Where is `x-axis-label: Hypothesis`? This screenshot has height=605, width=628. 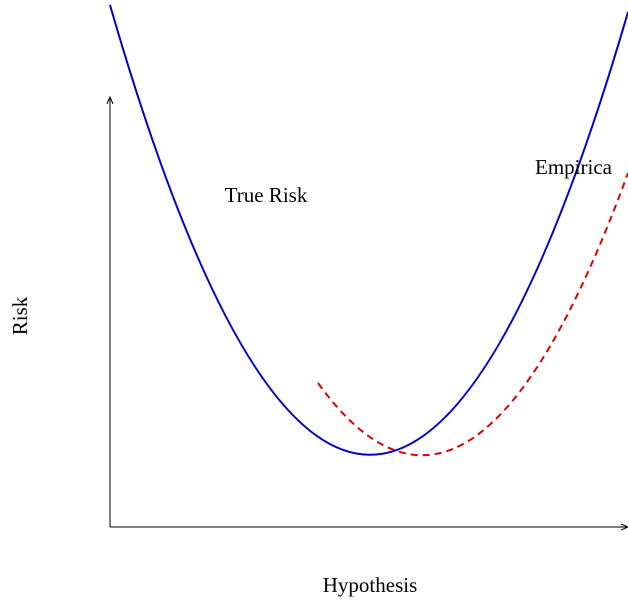
x-axis-label: Hypothesis is located at coordinates (370, 585).